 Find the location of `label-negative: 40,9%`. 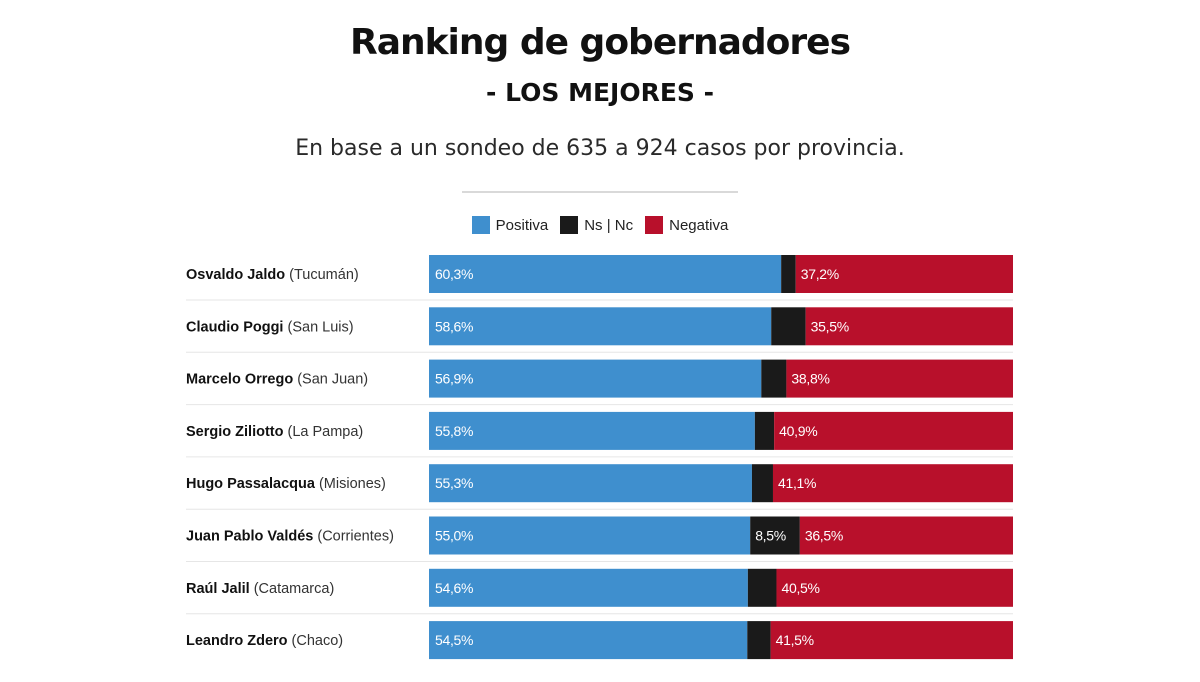

label-negative: 40,9% is located at coordinates (798, 431).